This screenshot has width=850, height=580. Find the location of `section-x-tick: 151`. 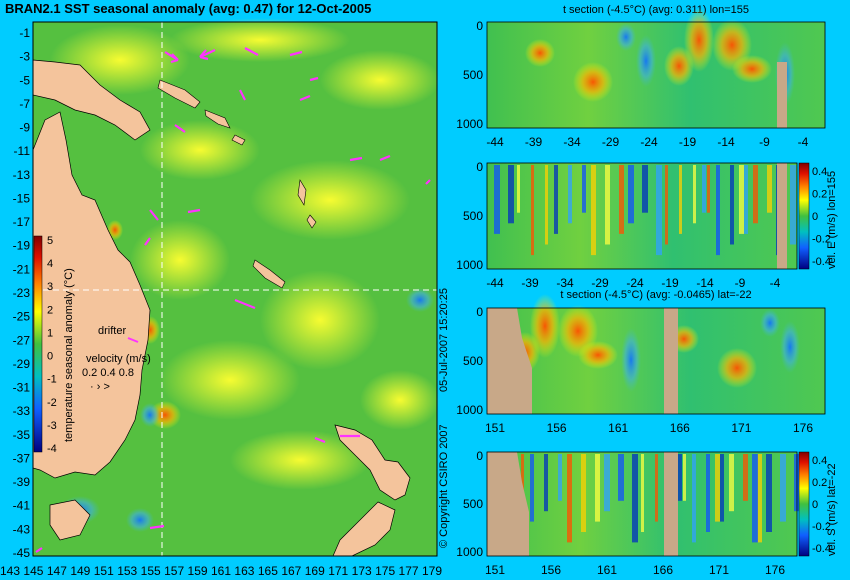

section-x-tick: 151 is located at coordinates (495, 428).